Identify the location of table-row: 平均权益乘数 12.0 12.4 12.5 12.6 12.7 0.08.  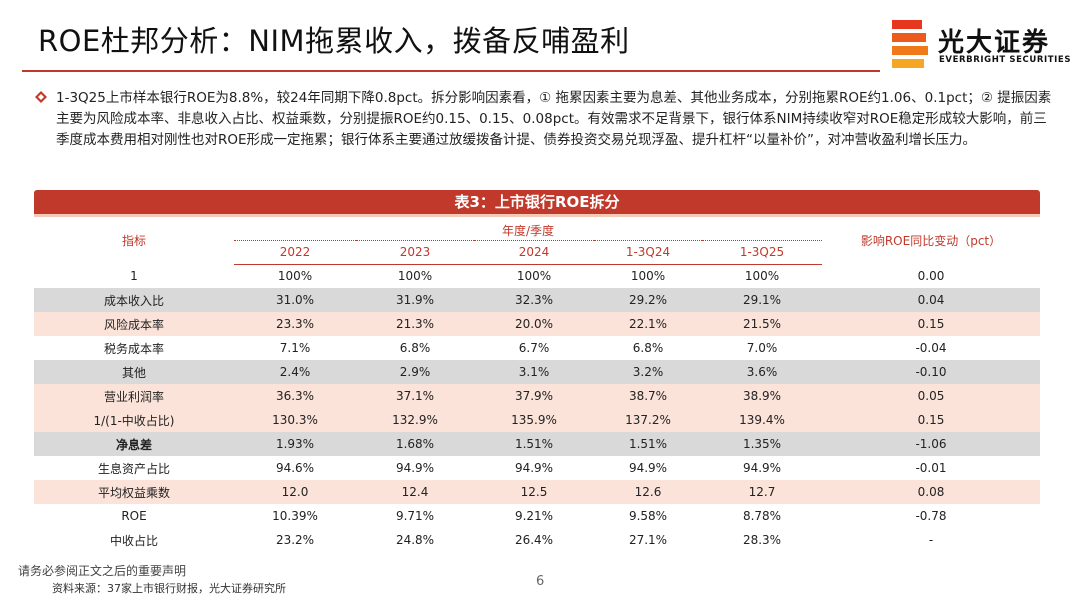
(537, 492).